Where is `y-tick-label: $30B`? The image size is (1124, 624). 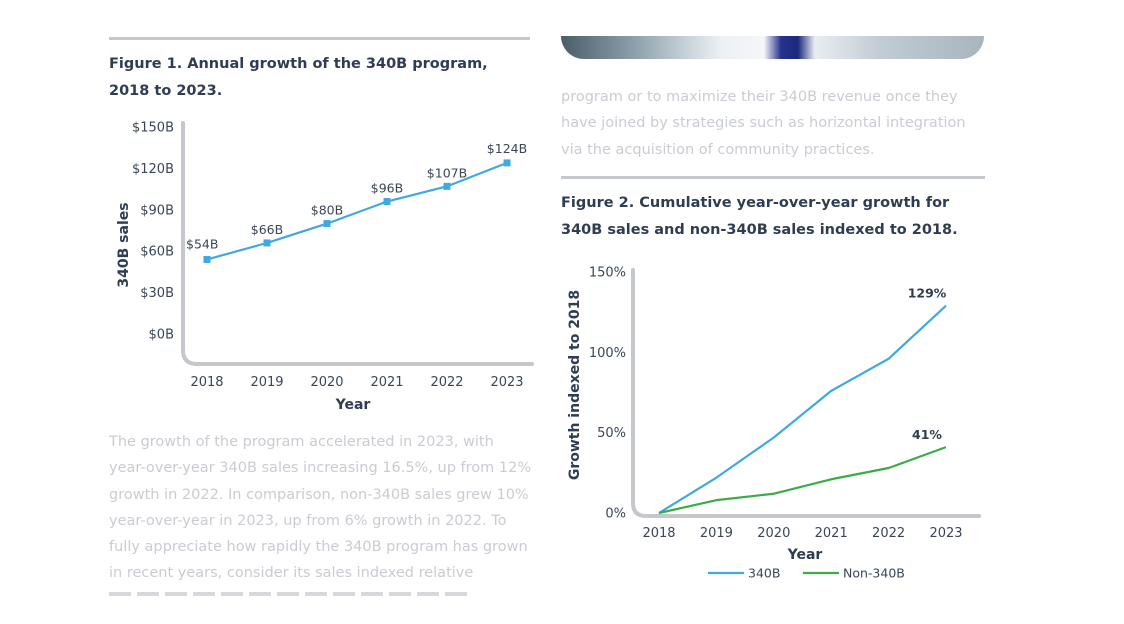
y-tick-label: $30B is located at coordinates (157, 293).